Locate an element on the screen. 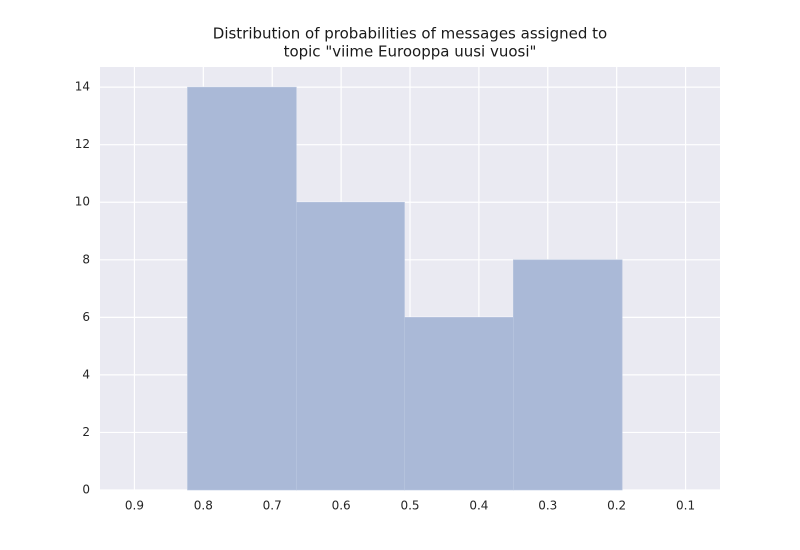 The width and height of the screenshot is (800, 550). y-tick-label: 8 is located at coordinates (86, 259).